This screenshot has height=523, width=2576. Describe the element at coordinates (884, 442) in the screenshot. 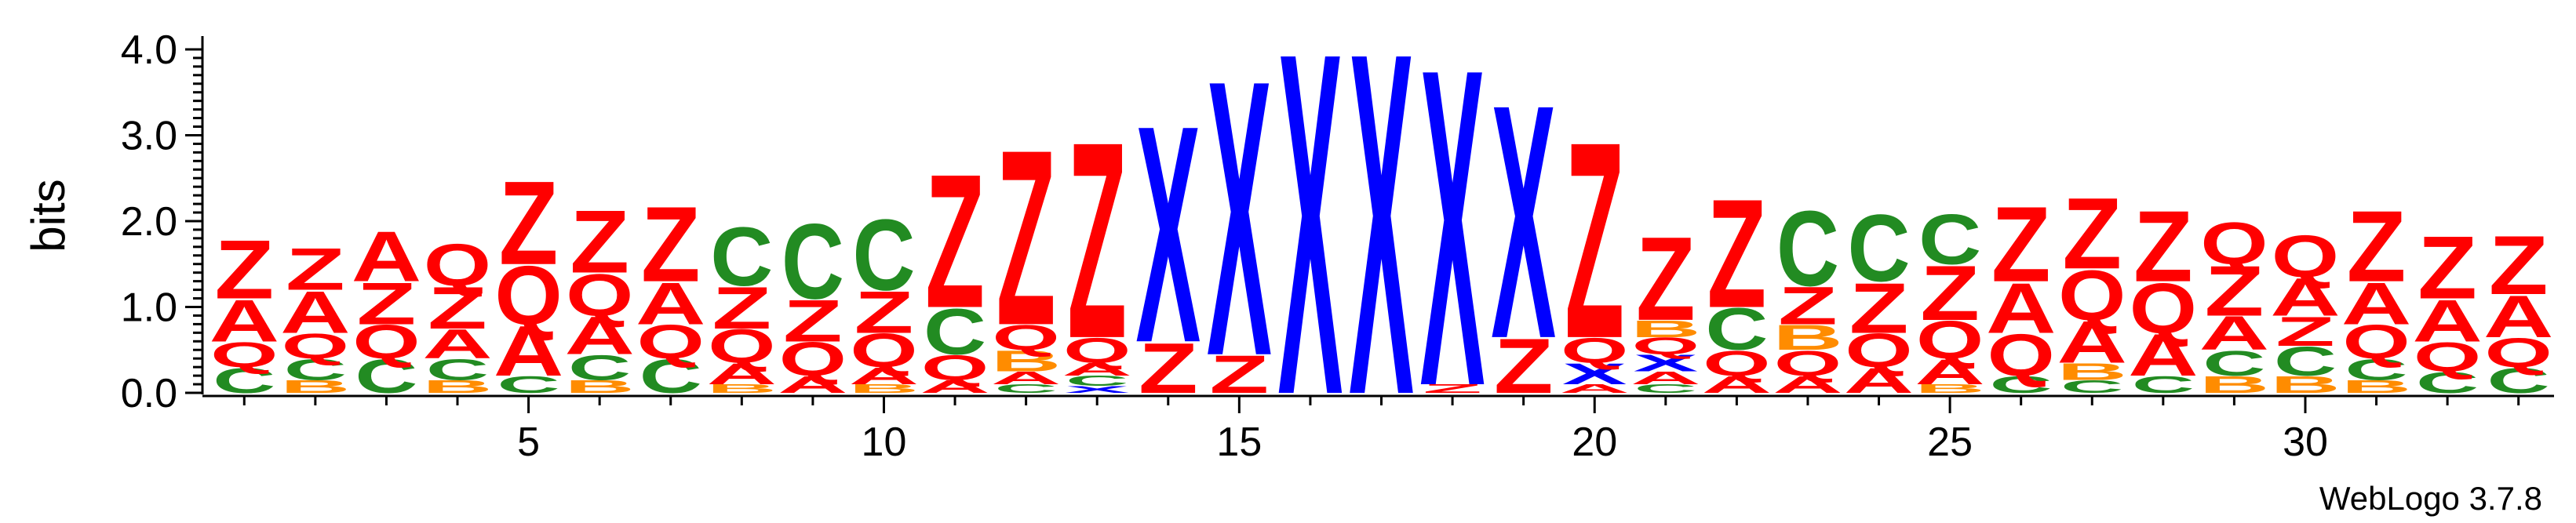

I see `x-tick-label: 10` at that location.